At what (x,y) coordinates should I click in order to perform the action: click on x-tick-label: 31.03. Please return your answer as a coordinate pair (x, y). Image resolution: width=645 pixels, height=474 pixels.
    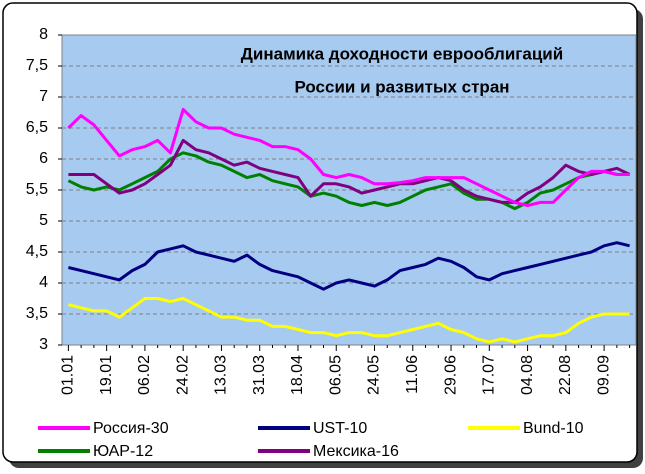
    Looking at the image, I should click on (259, 375).